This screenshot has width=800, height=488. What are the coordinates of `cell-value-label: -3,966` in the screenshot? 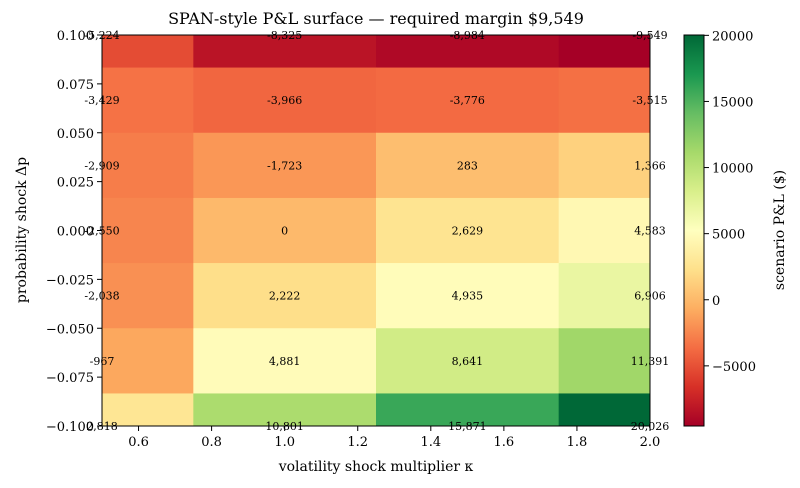 It's located at (284, 100).